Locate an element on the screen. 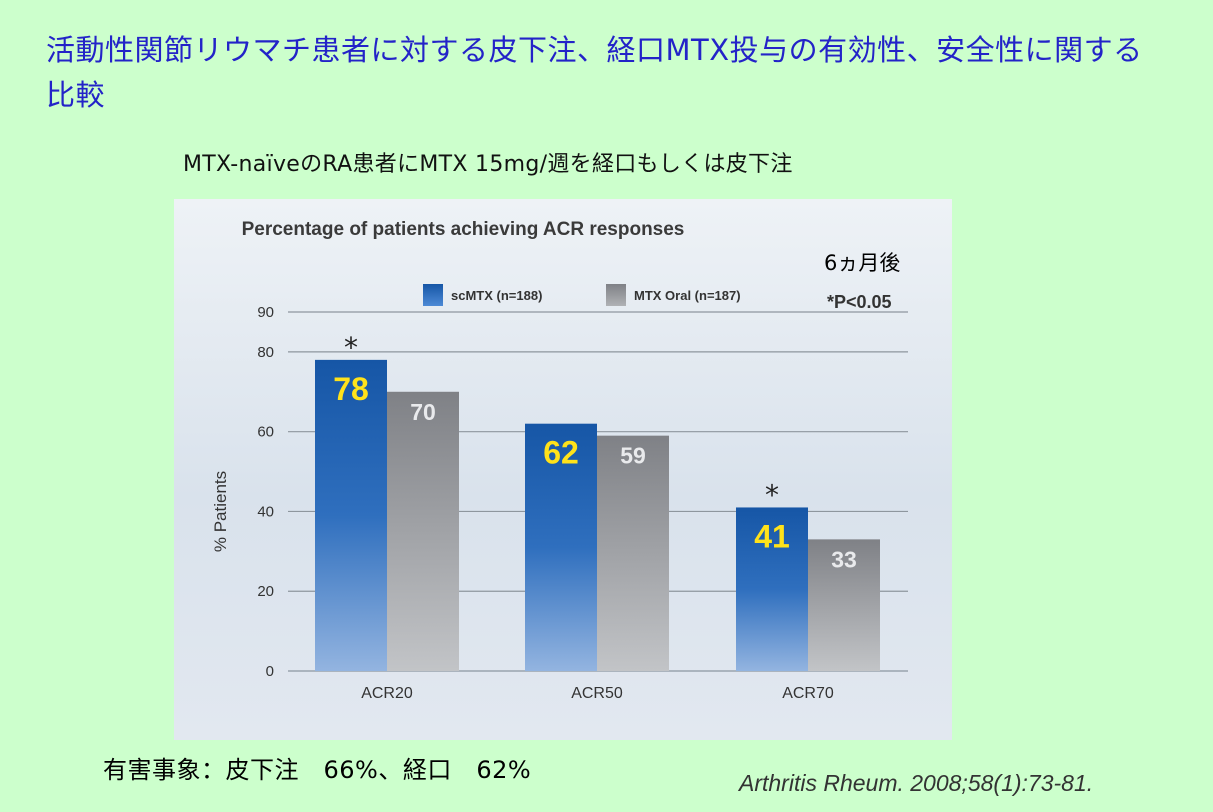  data-label: 62 is located at coordinates (561, 453).